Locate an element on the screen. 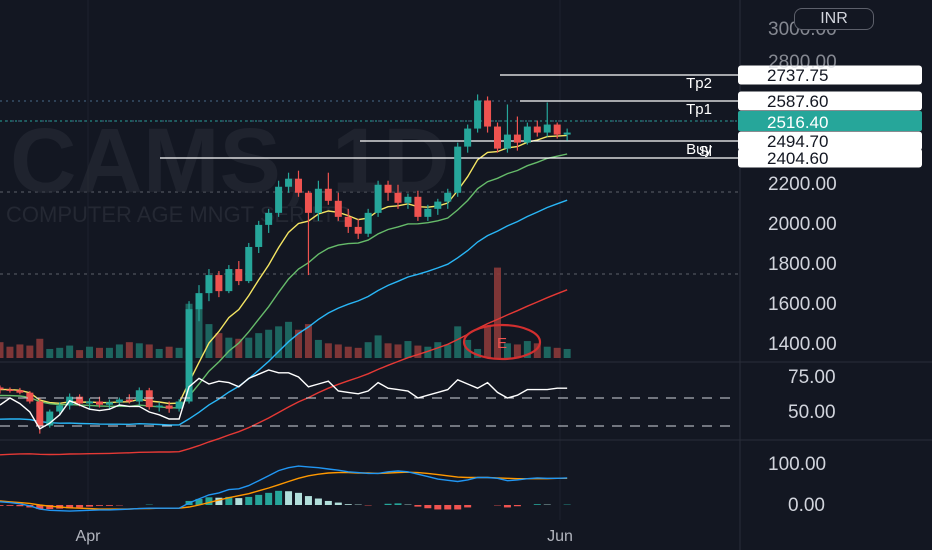  earnings-marker: E is located at coordinates (502, 342).